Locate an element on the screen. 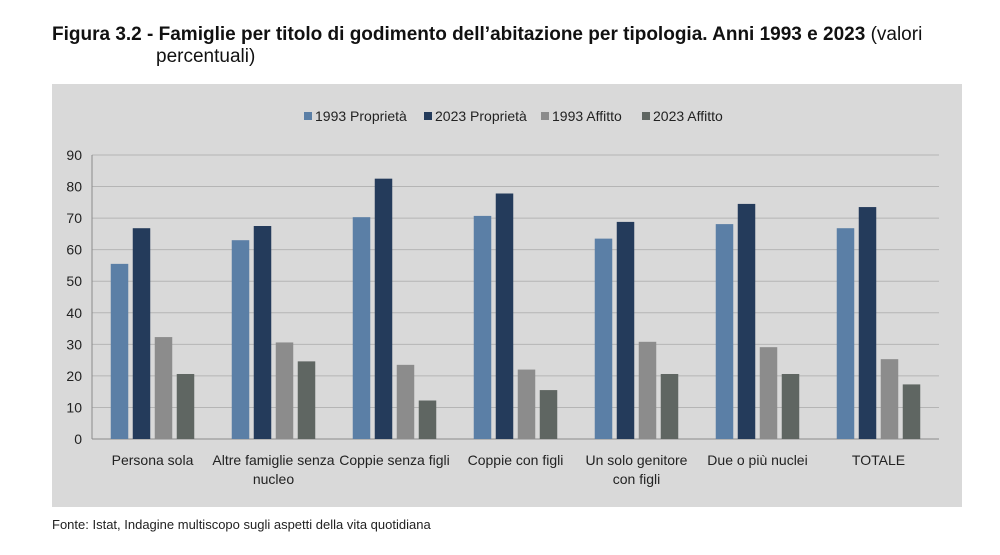 This screenshot has height=555, width=1000. y-tick-label: 10 is located at coordinates (74, 407).